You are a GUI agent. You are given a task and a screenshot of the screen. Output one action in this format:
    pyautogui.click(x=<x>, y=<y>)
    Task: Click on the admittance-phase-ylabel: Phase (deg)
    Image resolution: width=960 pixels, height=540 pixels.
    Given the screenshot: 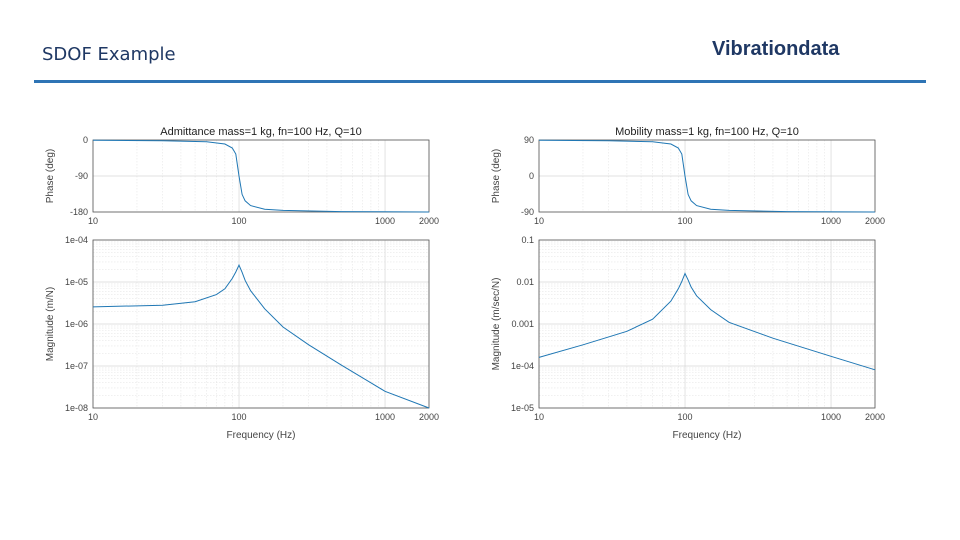 What is the action you would take?
    pyautogui.click(x=50, y=176)
    